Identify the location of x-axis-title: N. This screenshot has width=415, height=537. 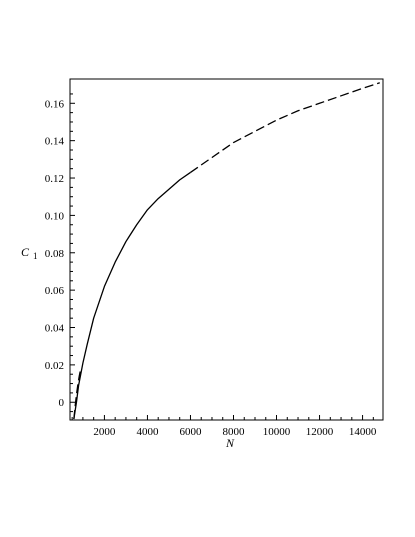
(230, 443).